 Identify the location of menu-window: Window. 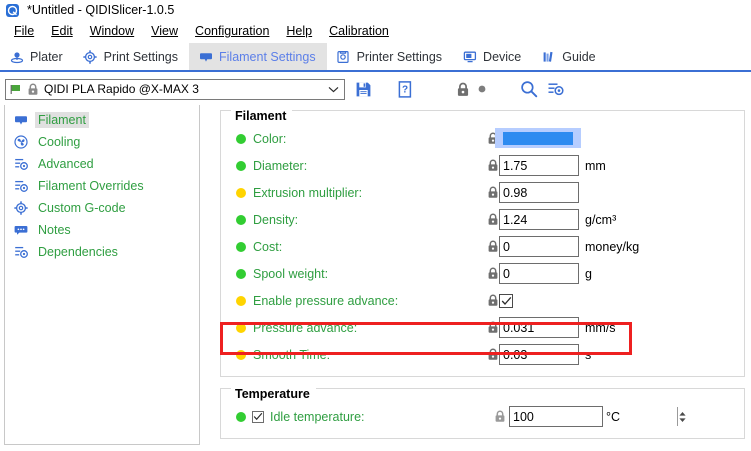
(112, 31).